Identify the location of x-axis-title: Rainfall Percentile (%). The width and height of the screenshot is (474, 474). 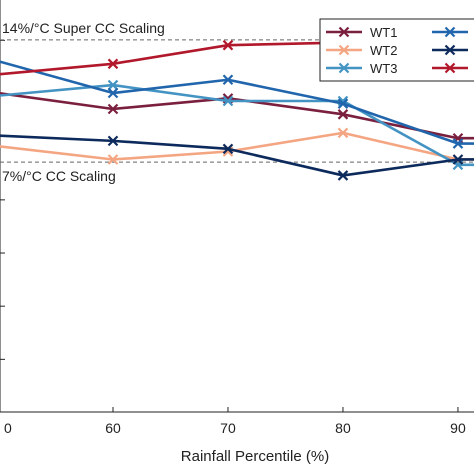
(255, 456).